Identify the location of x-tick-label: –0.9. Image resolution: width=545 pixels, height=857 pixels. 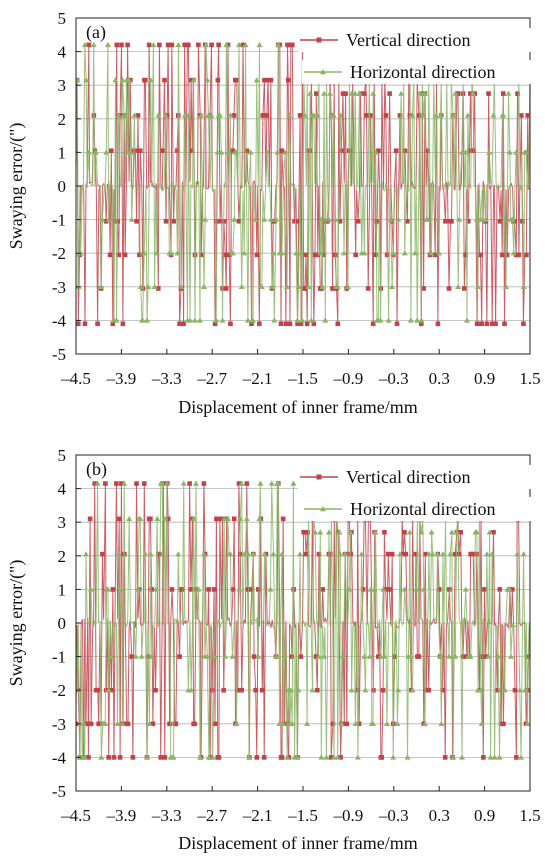
(348, 378).